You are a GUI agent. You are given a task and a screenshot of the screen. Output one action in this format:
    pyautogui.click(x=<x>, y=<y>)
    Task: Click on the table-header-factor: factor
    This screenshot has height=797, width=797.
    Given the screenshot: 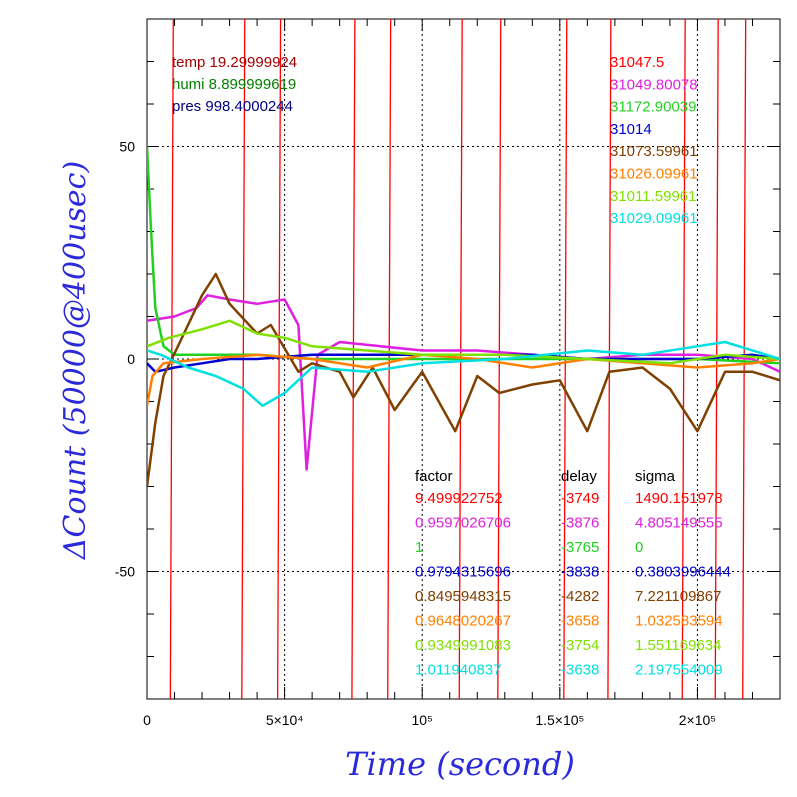 What is the action you would take?
    pyautogui.click(x=434, y=476)
    